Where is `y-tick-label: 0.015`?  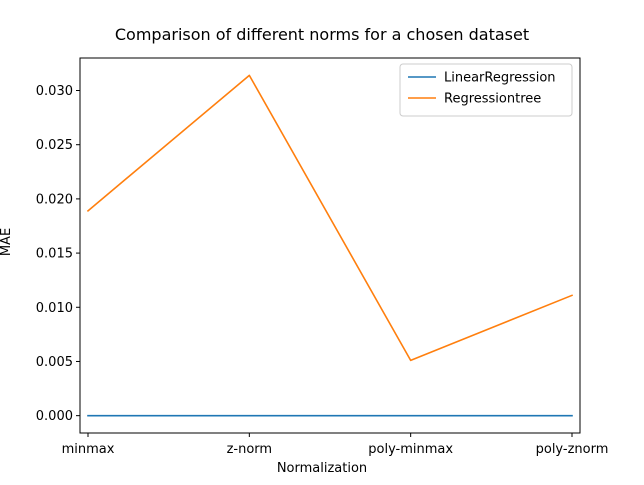 y-tick-label: 0.015 is located at coordinates (54, 254).